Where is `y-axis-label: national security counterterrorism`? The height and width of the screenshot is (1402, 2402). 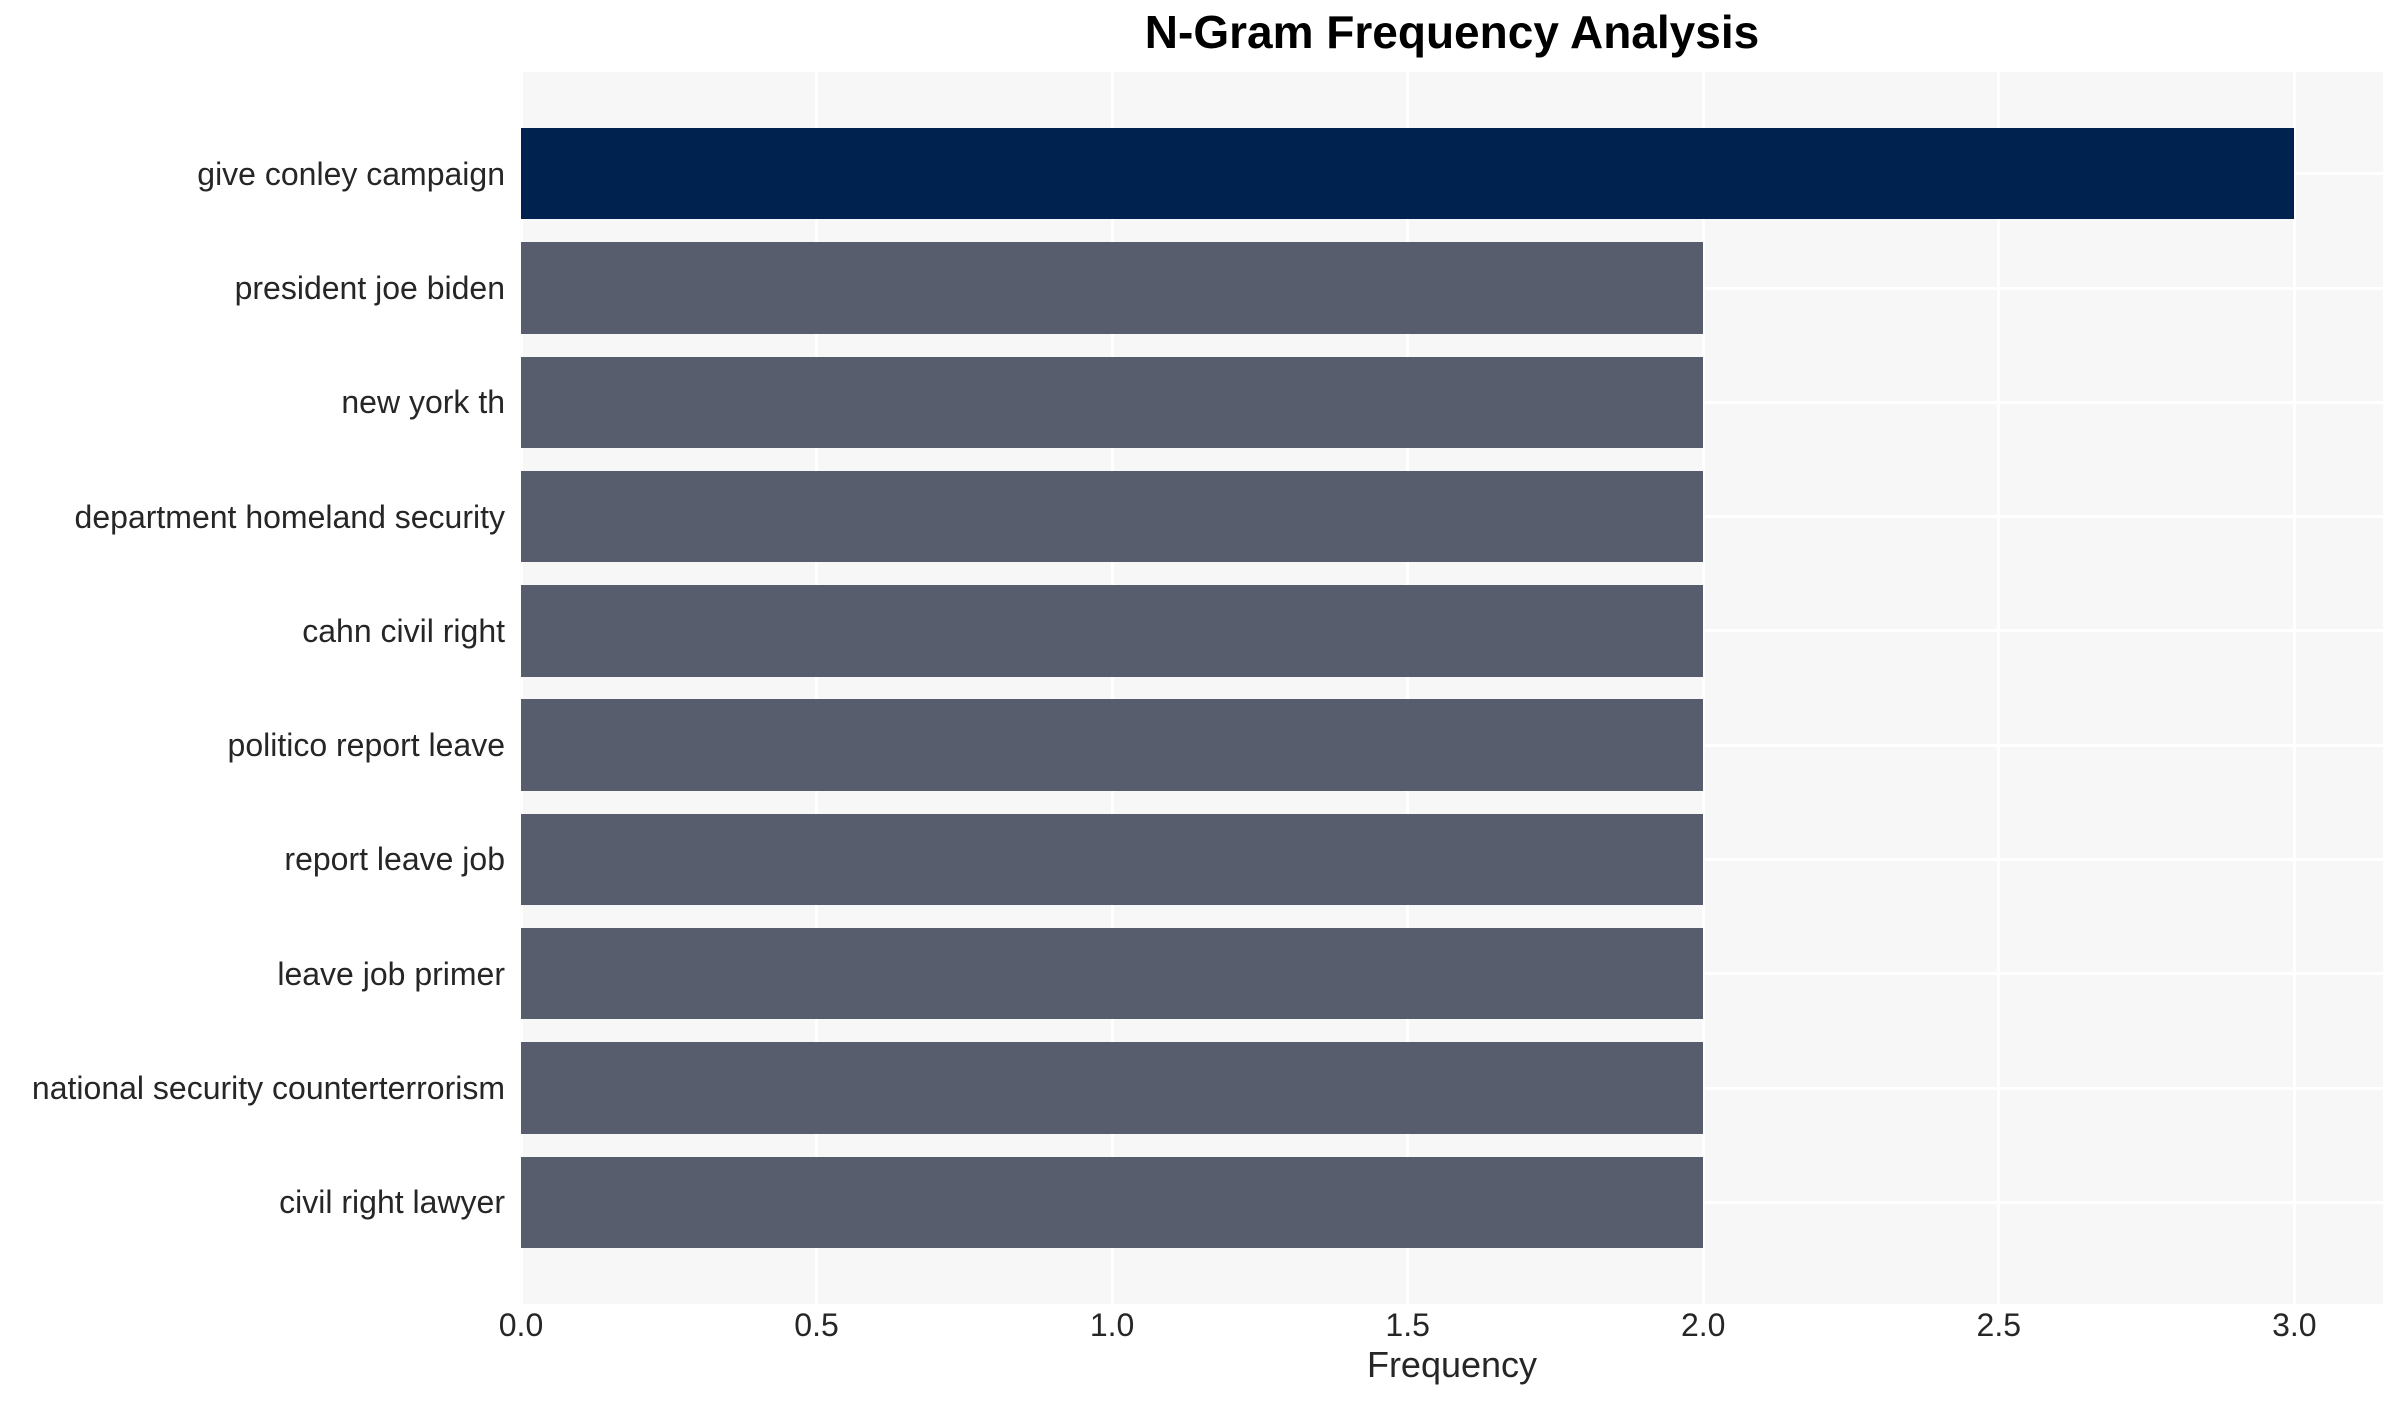 y-axis-label: national security counterterrorism is located at coordinates (268, 1088).